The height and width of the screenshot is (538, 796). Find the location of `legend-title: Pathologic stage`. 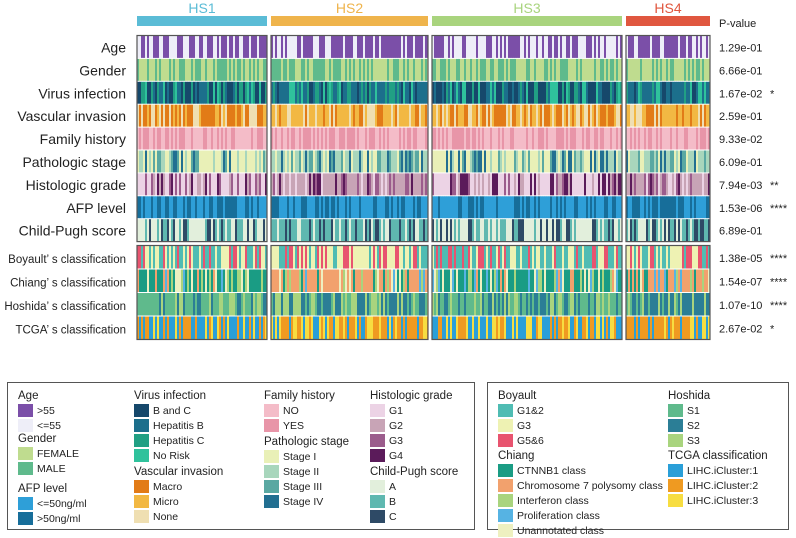

legend-title: Pathologic stage is located at coordinates (307, 442).